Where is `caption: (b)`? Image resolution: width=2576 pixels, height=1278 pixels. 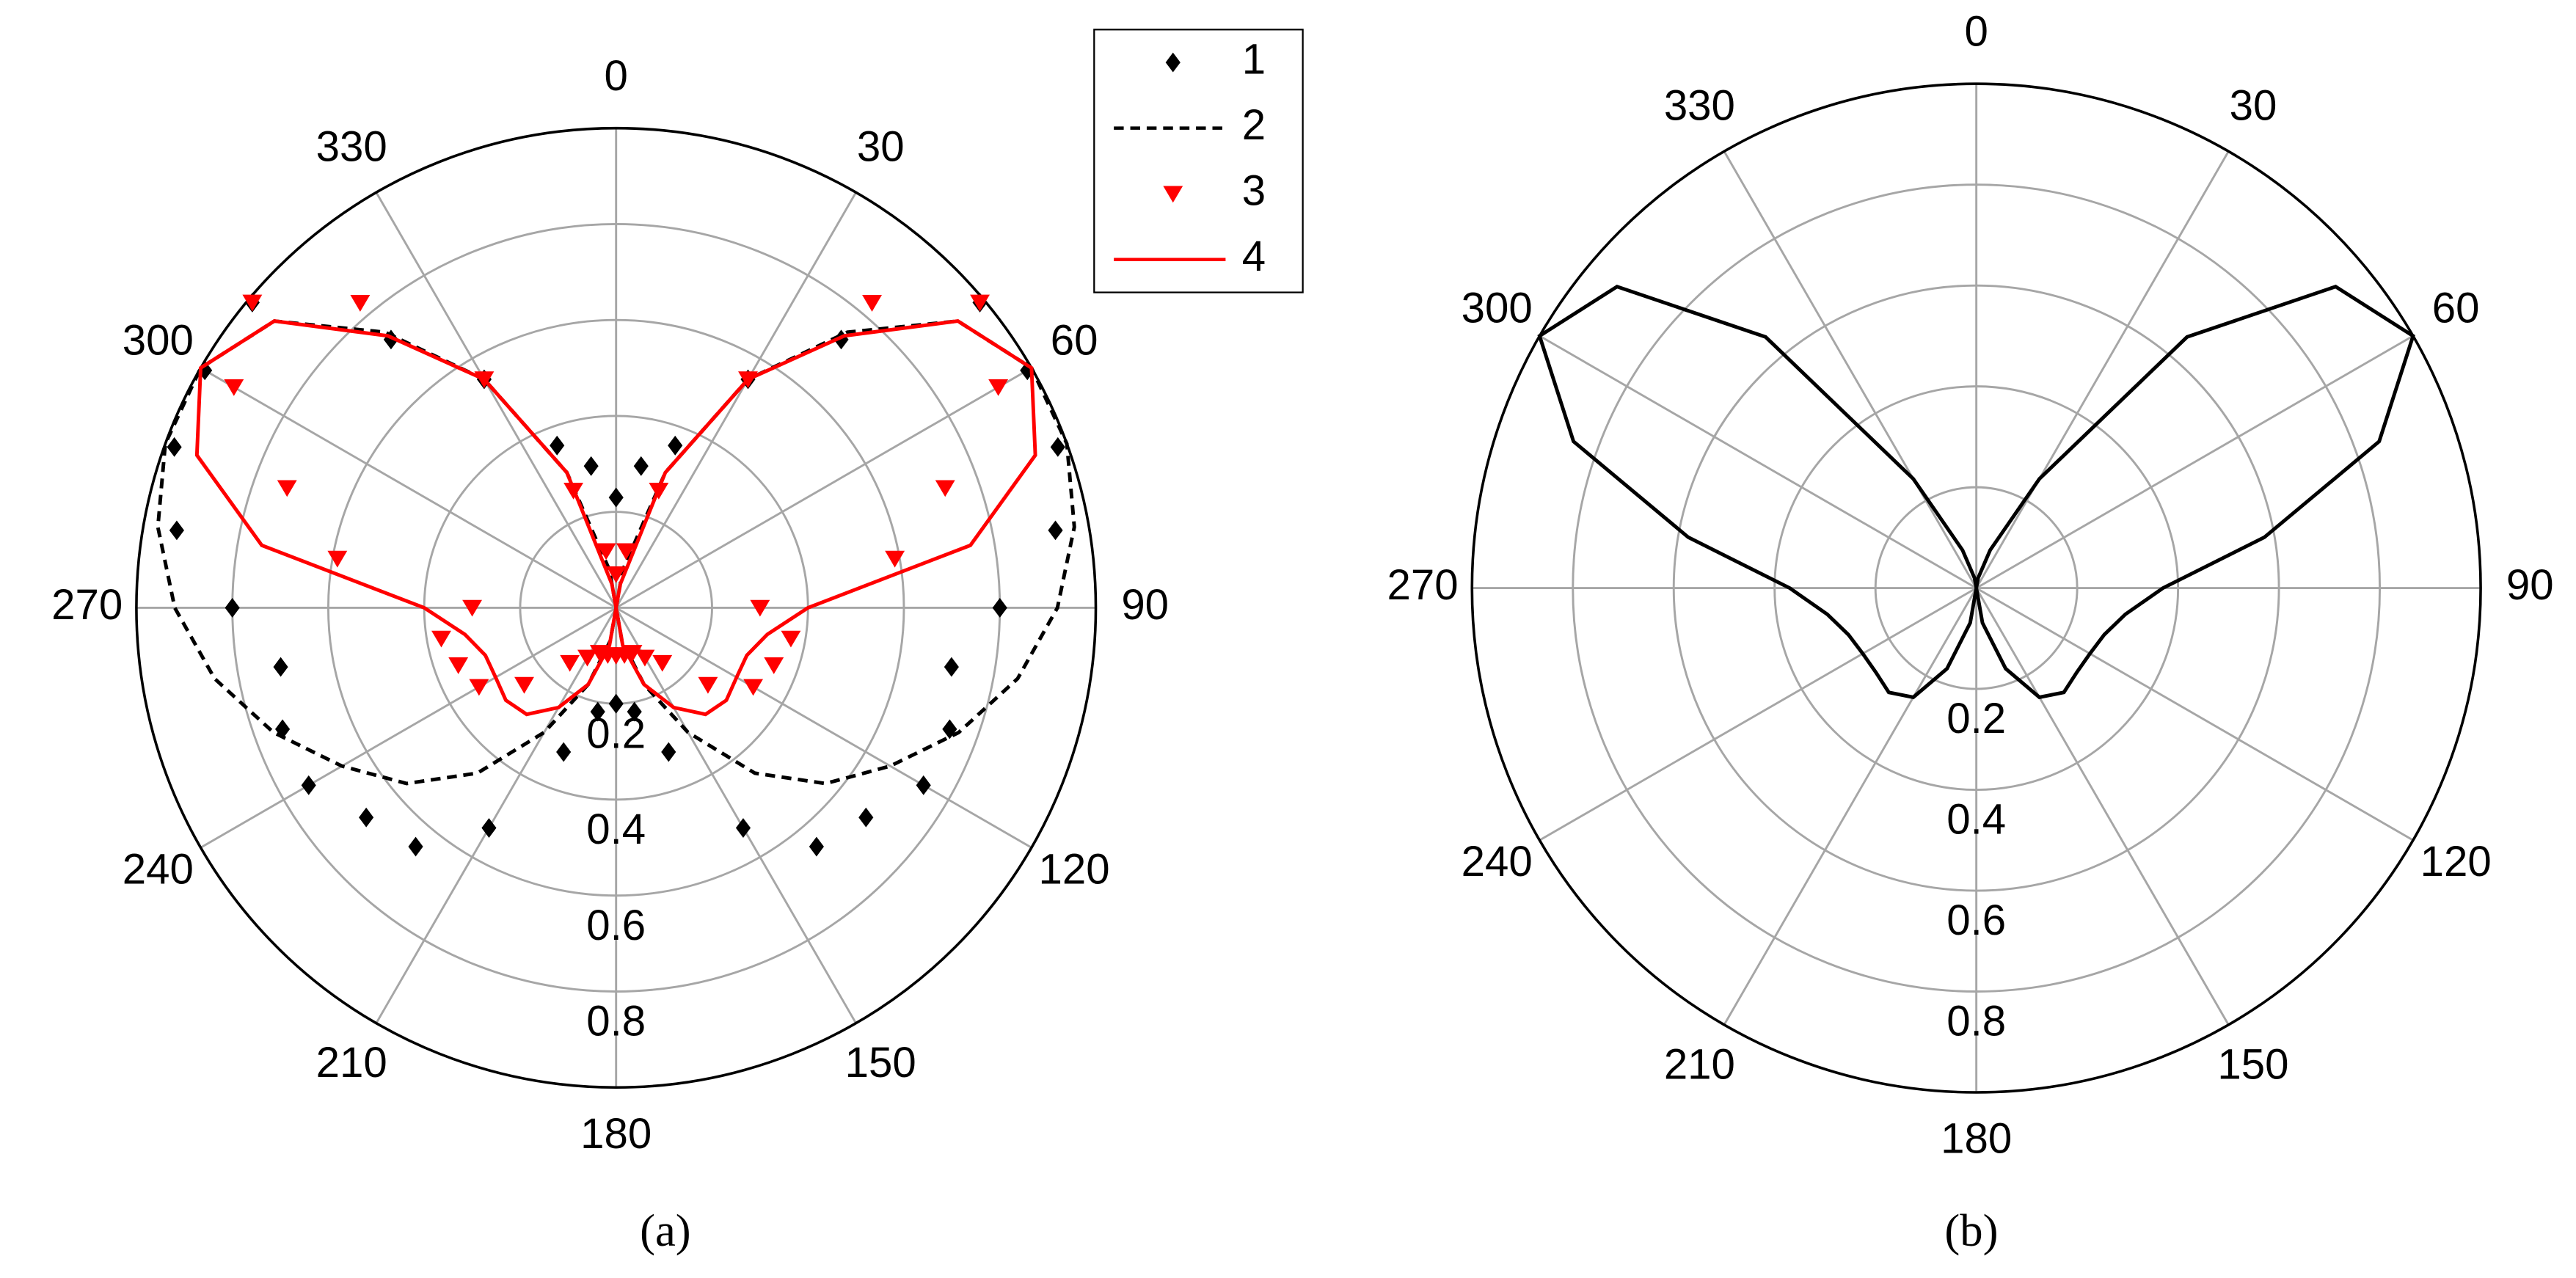
caption: (b) is located at coordinates (1971, 1230).